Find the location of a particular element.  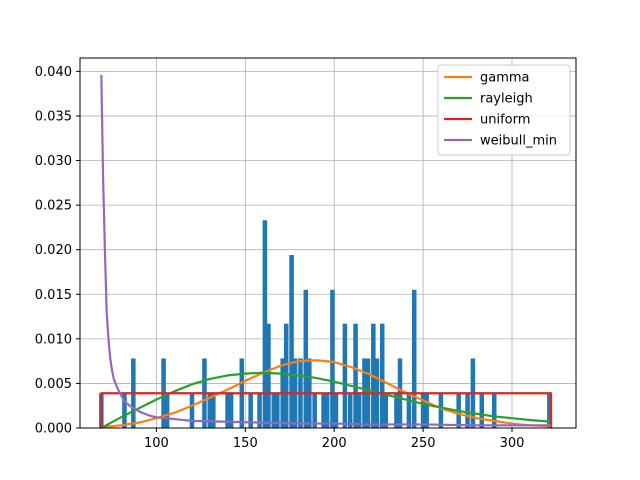

legend-label-rayleigh: rayleigh is located at coordinates (506, 99).